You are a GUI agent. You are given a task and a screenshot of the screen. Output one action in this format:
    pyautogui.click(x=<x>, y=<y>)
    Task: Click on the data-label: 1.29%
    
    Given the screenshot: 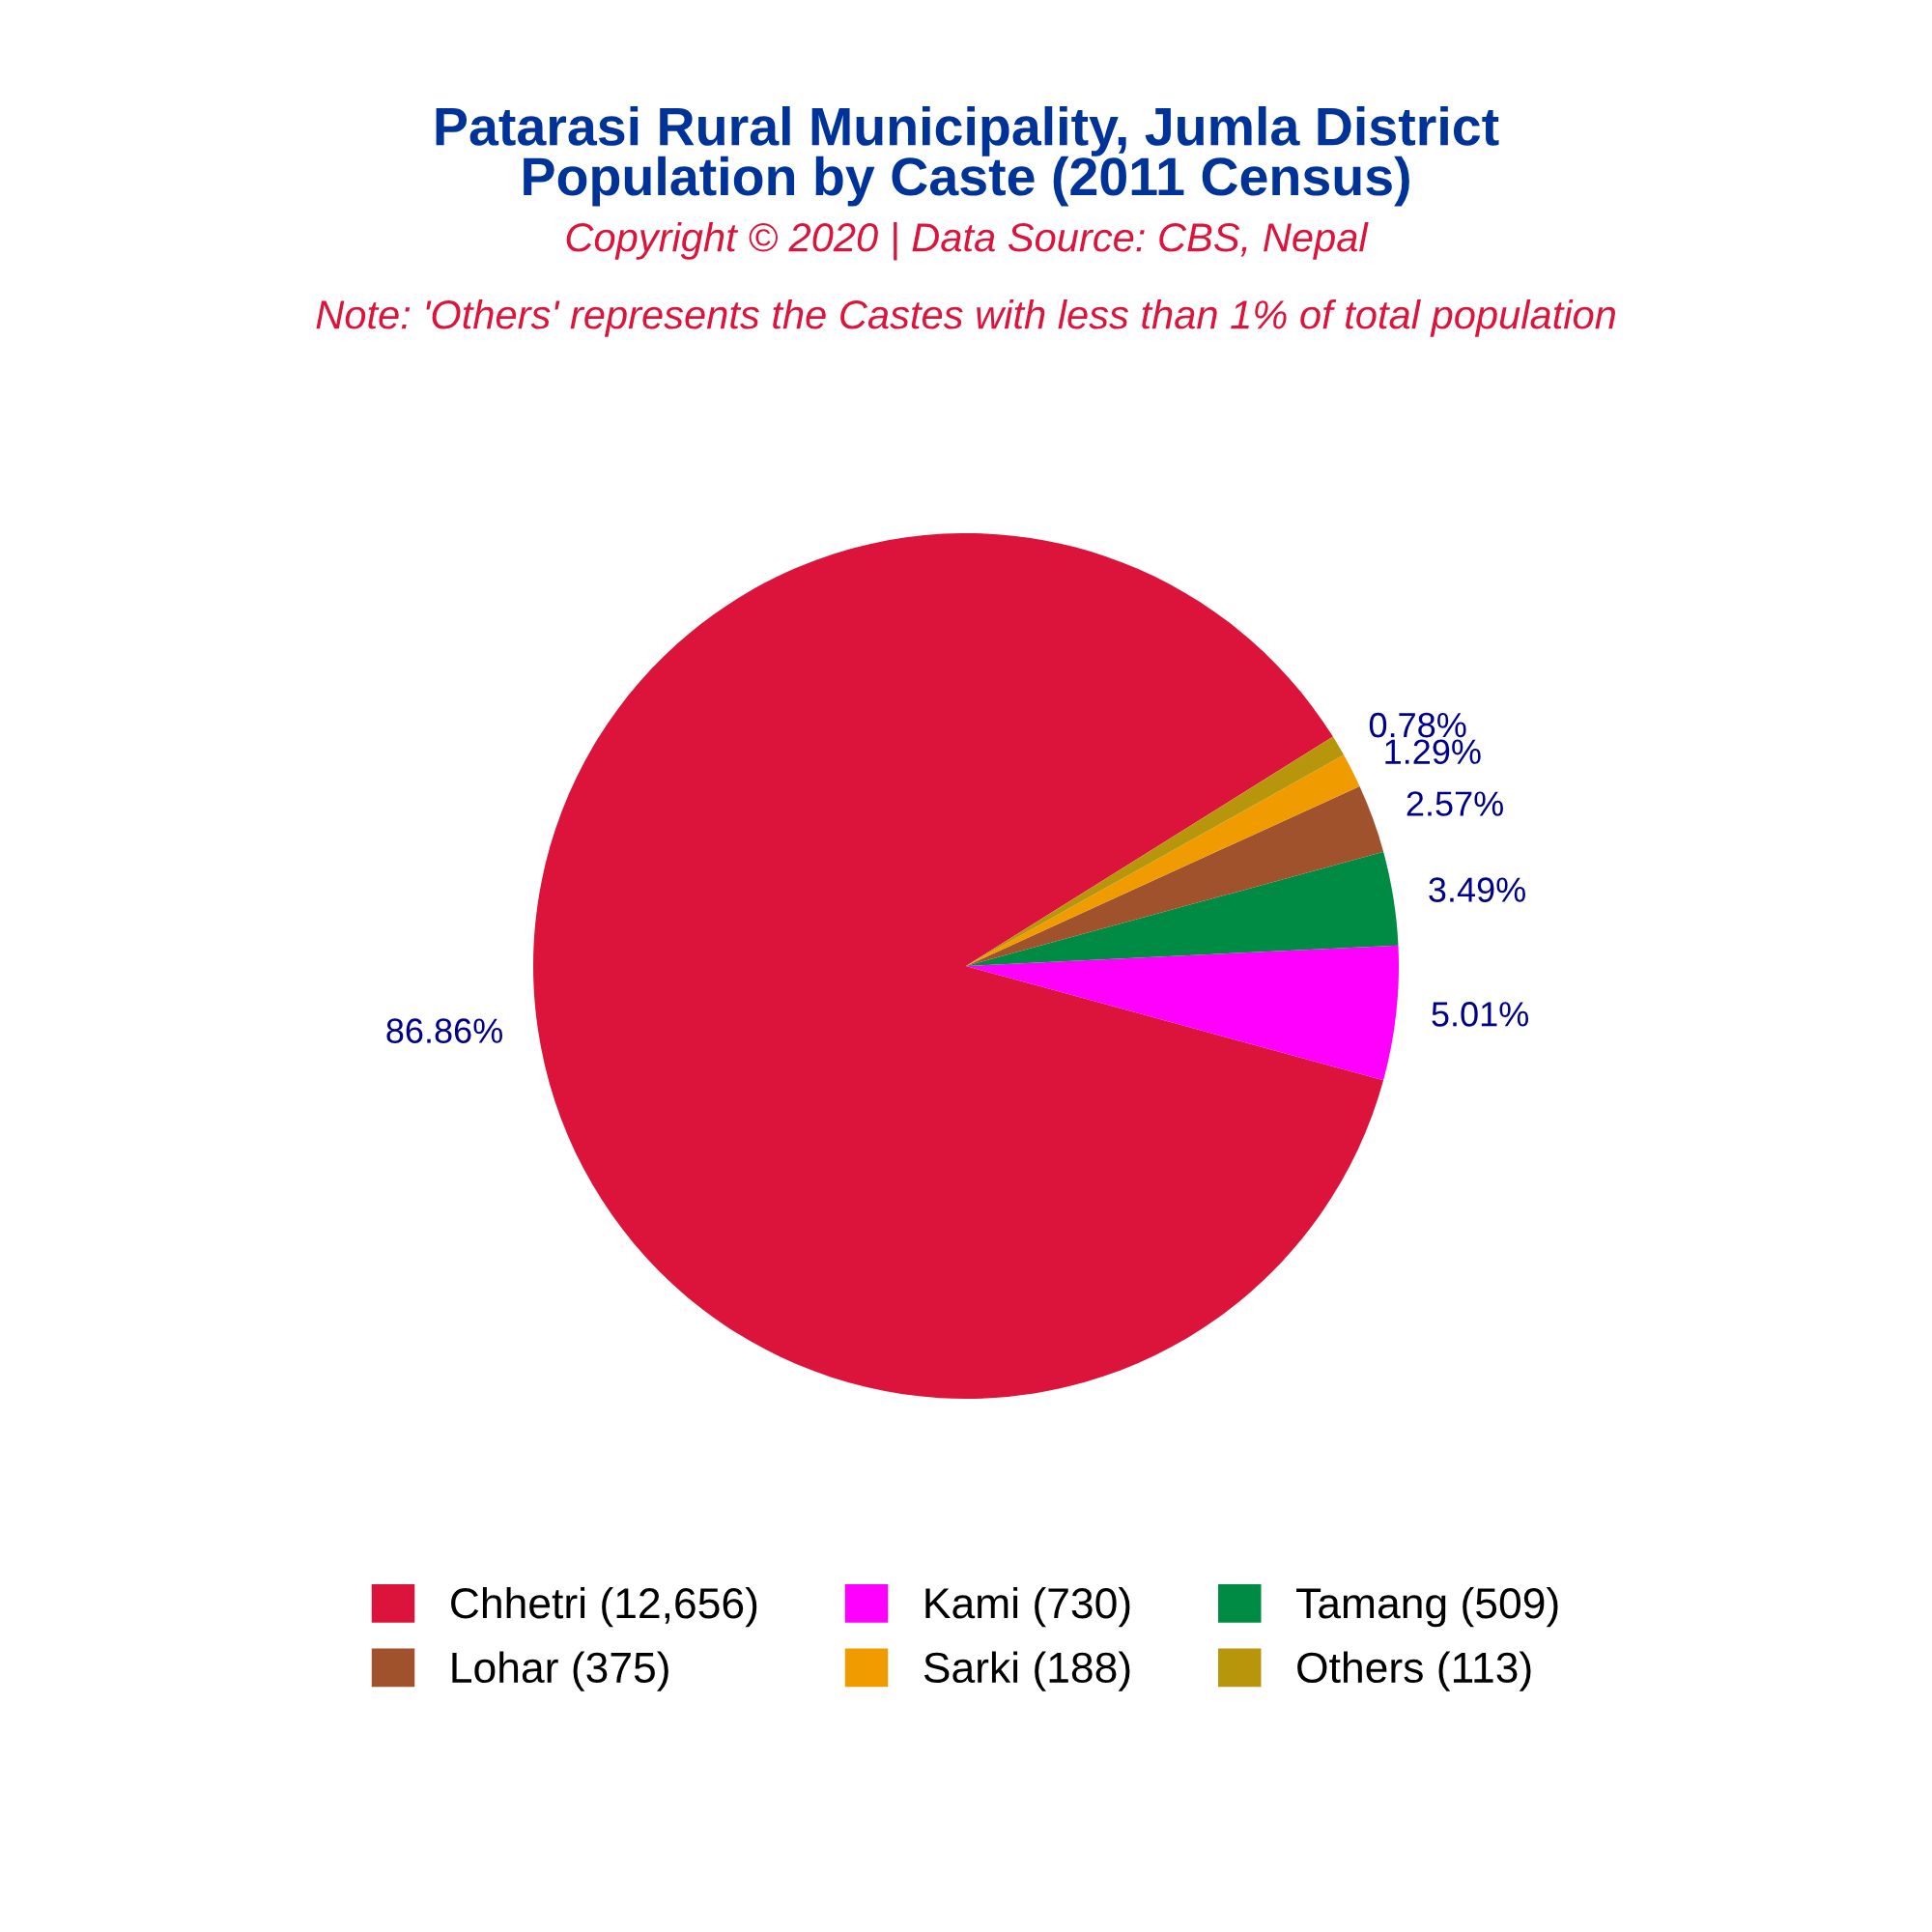 What is the action you would take?
    pyautogui.click(x=1433, y=752)
    